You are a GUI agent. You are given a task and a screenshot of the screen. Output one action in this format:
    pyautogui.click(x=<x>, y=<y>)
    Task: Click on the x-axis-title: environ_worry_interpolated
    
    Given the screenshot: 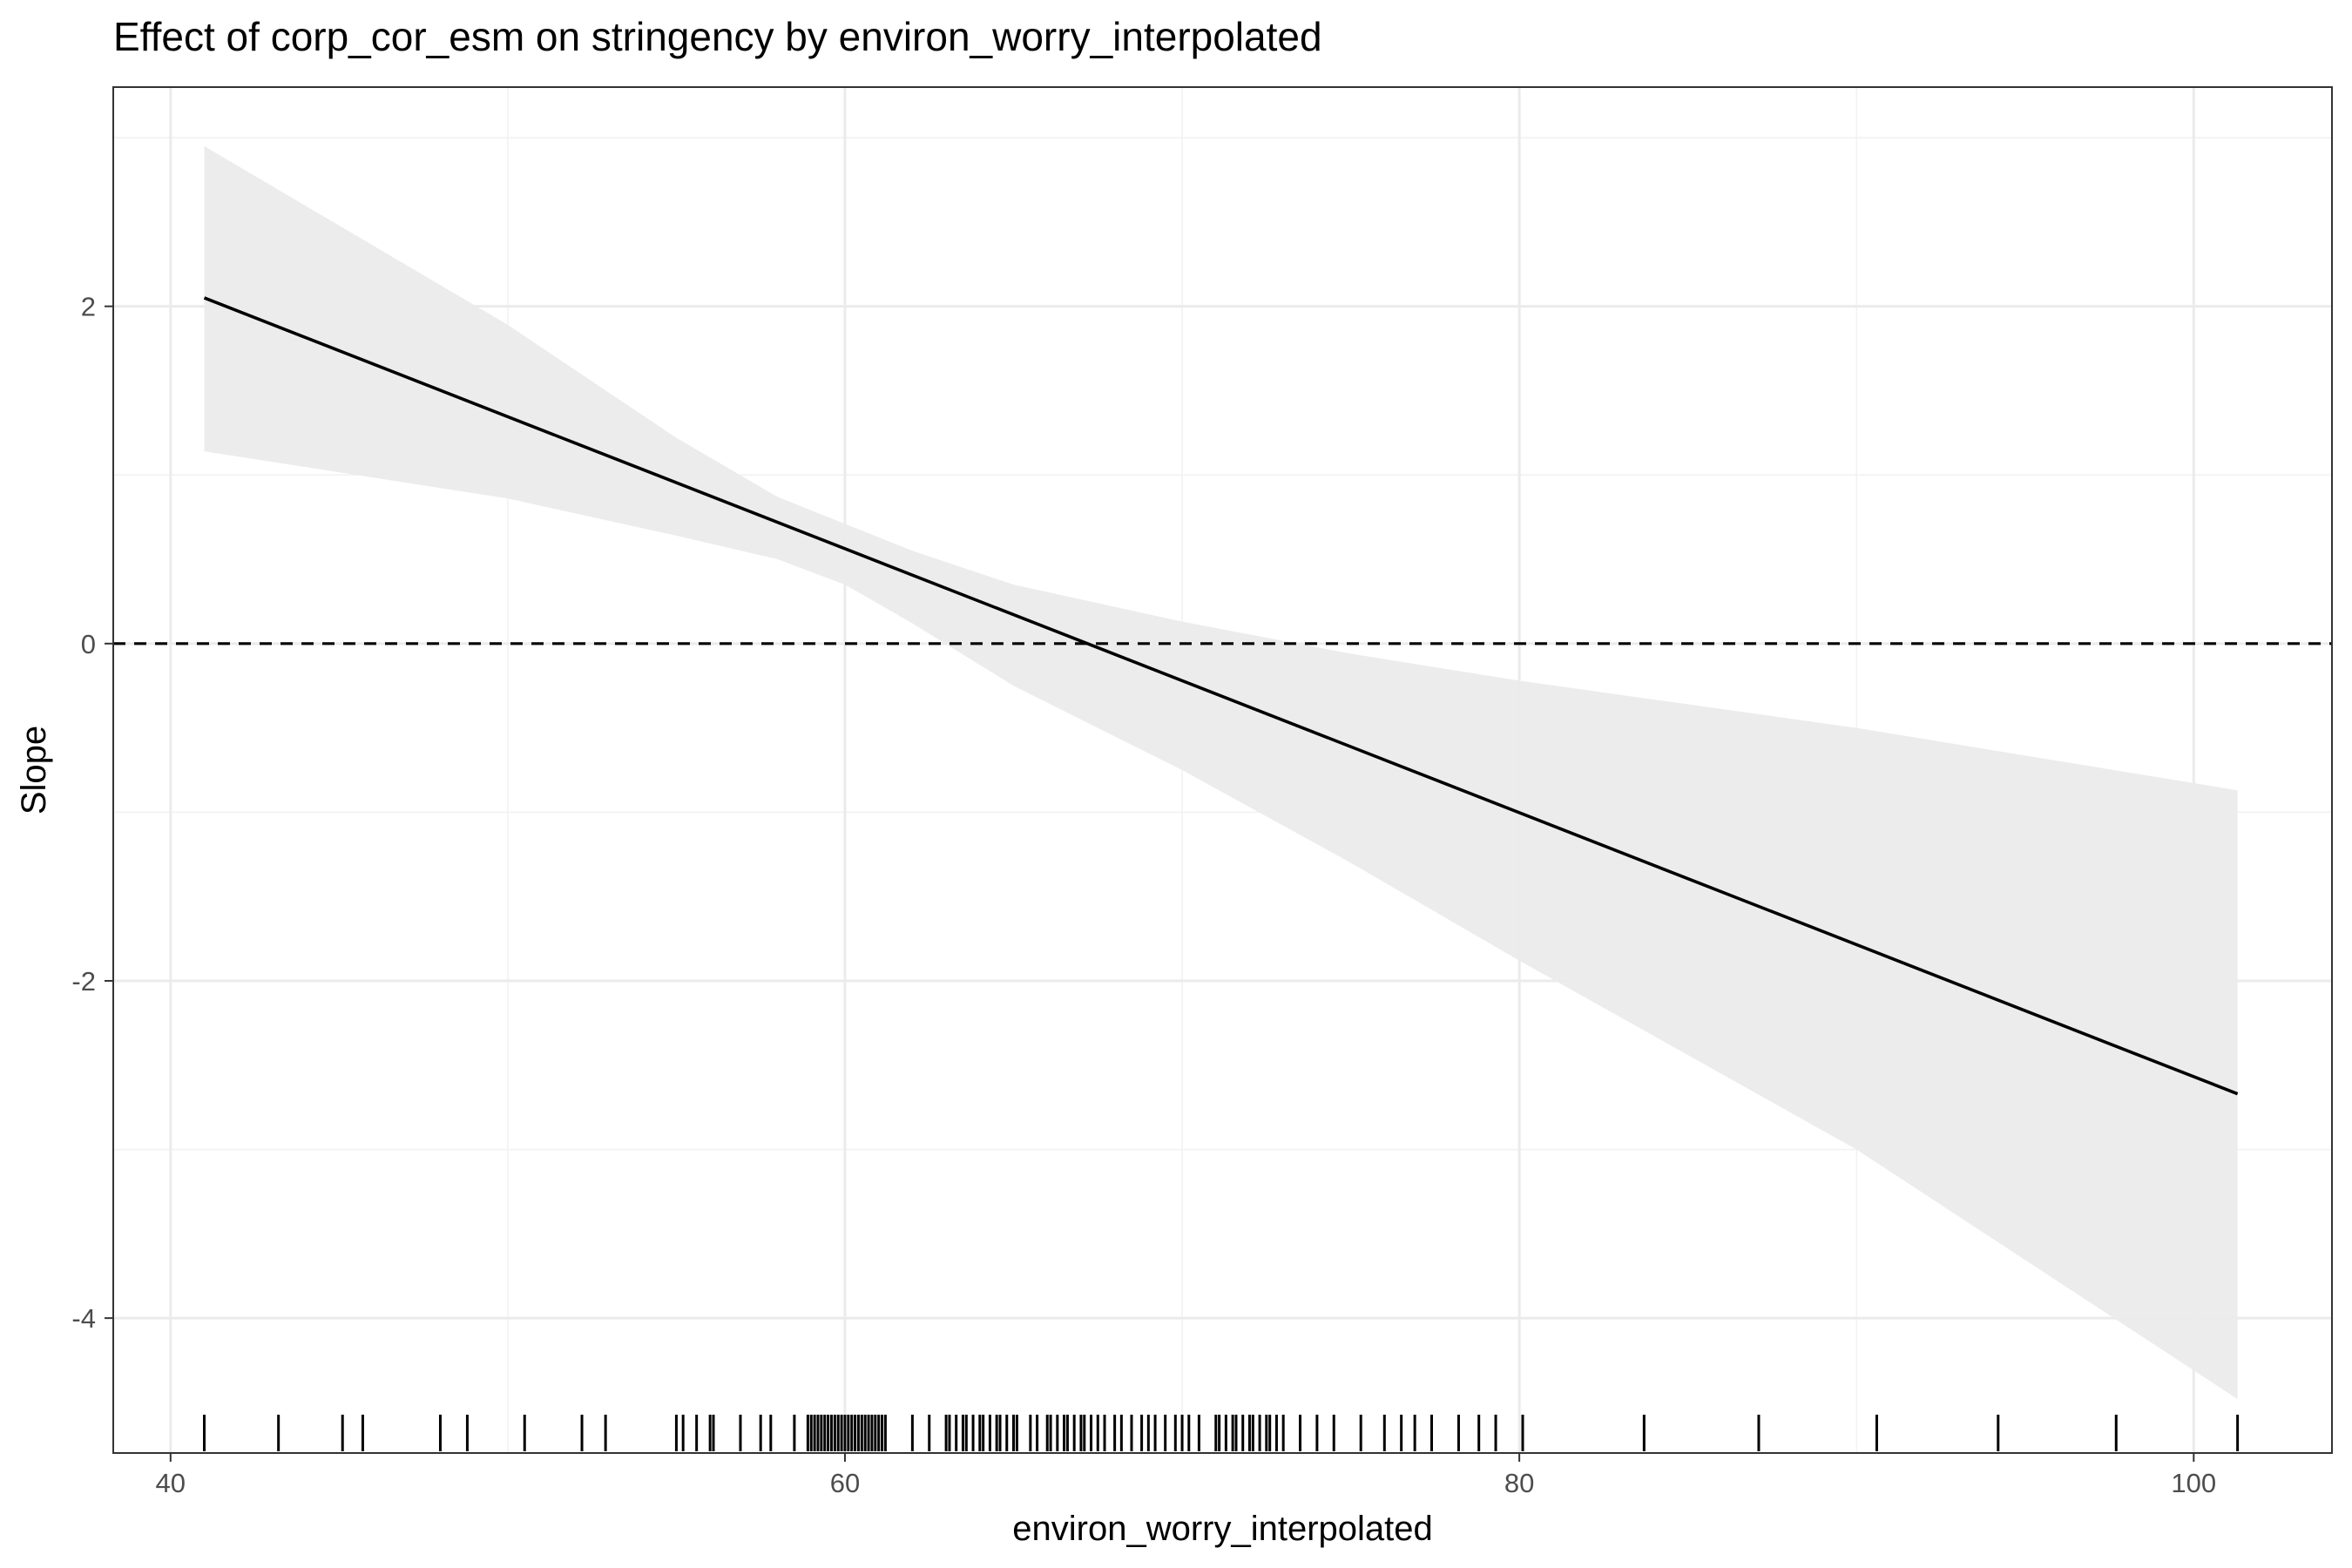 What is the action you would take?
    pyautogui.click(x=1222, y=1529)
    